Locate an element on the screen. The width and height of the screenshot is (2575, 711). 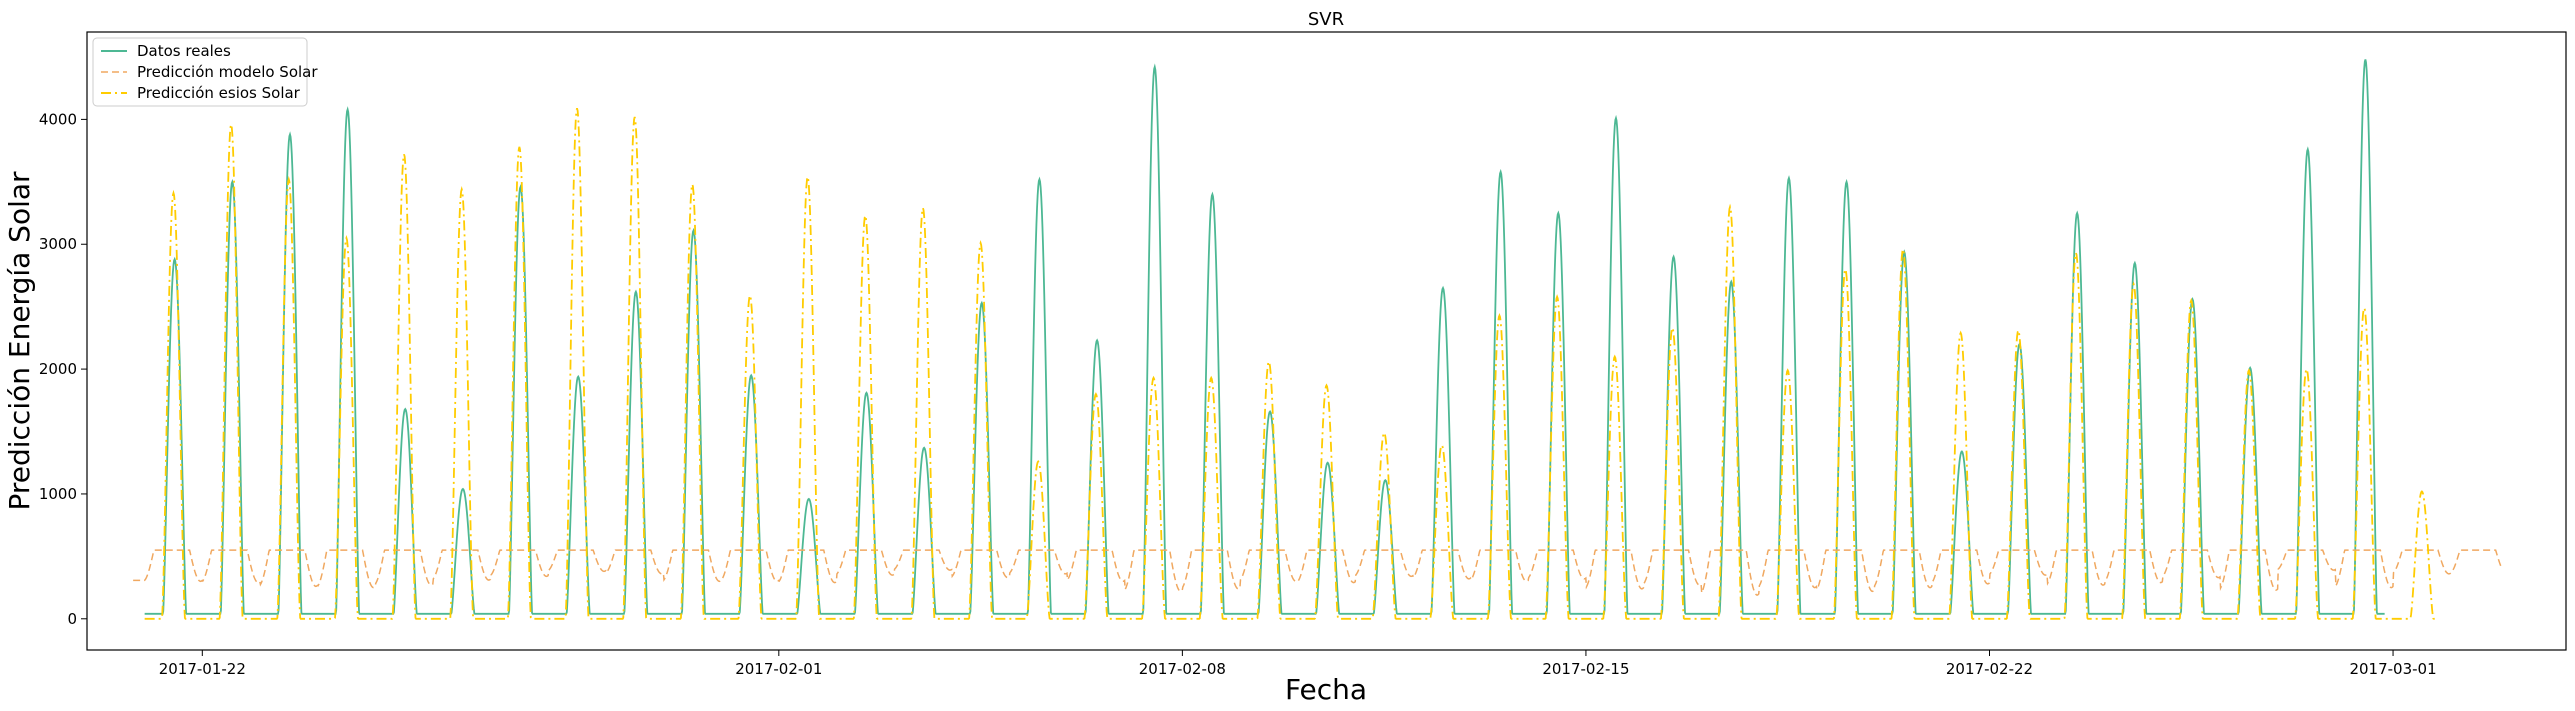
legend-label-datos-reales: Datos reales is located at coordinates (184, 51).